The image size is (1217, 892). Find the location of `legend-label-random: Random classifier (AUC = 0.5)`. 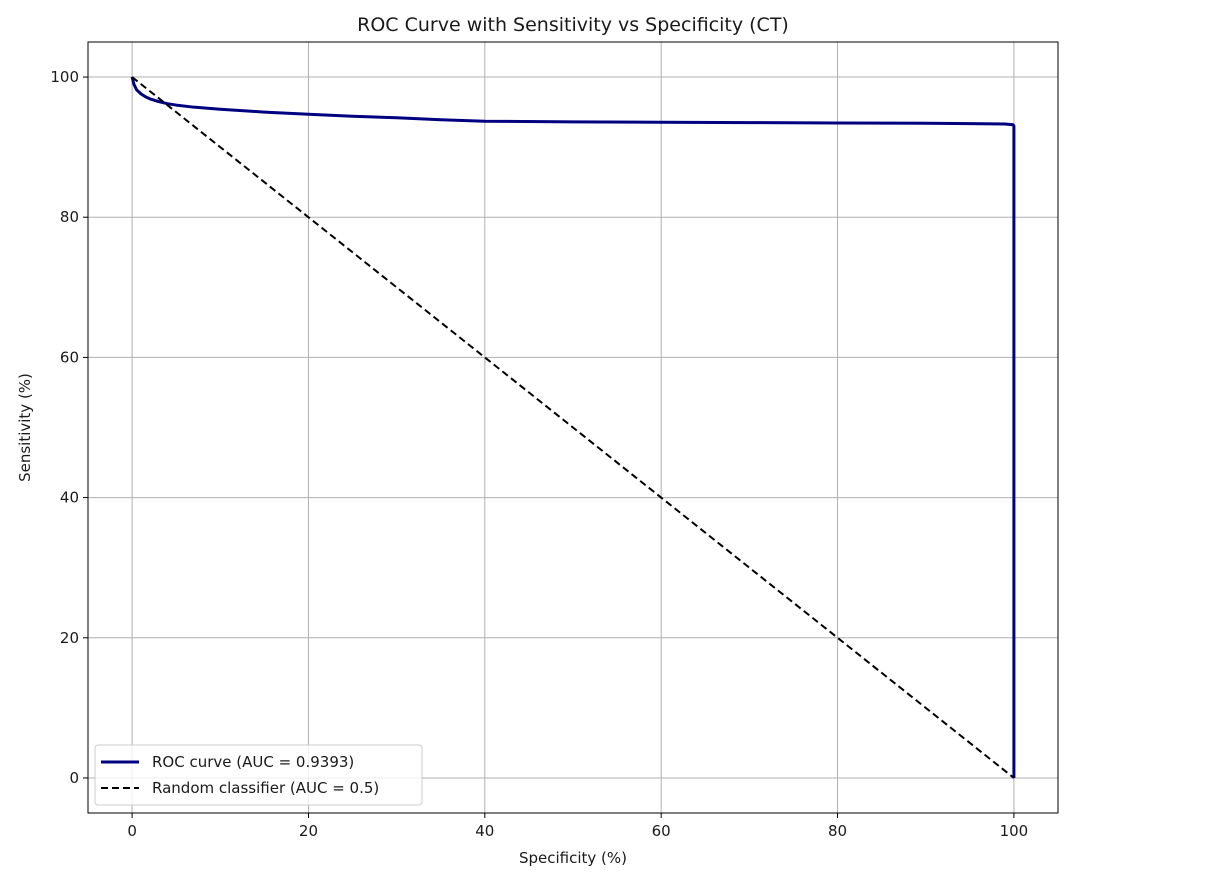

legend-label-random: Random classifier (AUC = 0.5) is located at coordinates (265, 788).